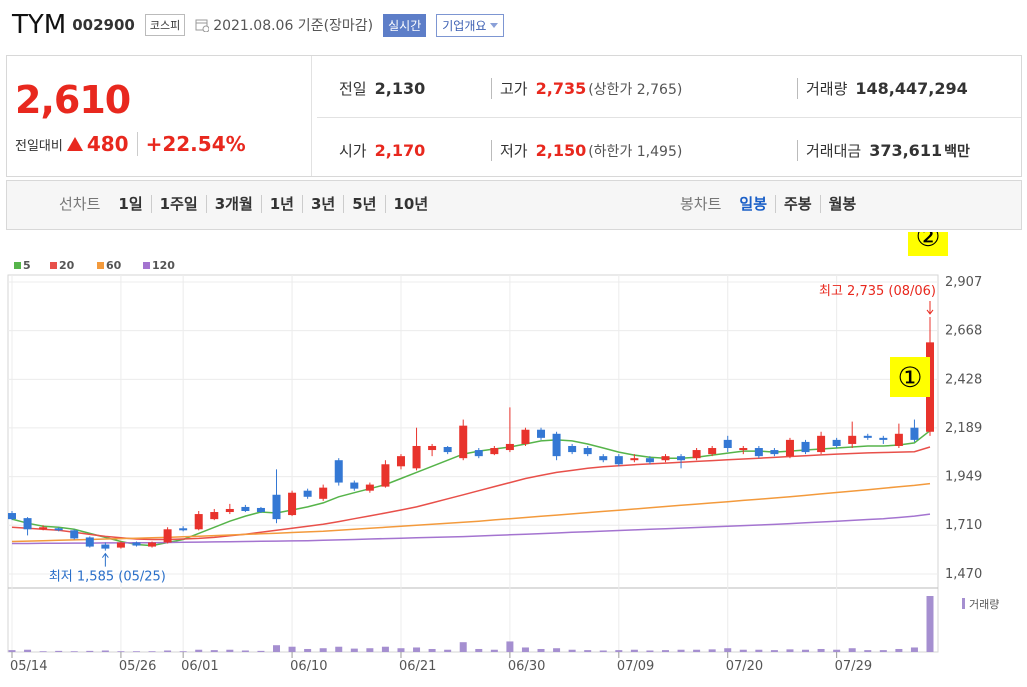 The width and height of the screenshot is (1027, 687). What do you see at coordinates (202, 25) in the screenshot?
I see `calendar-icon` at bounding box center [202, 25].